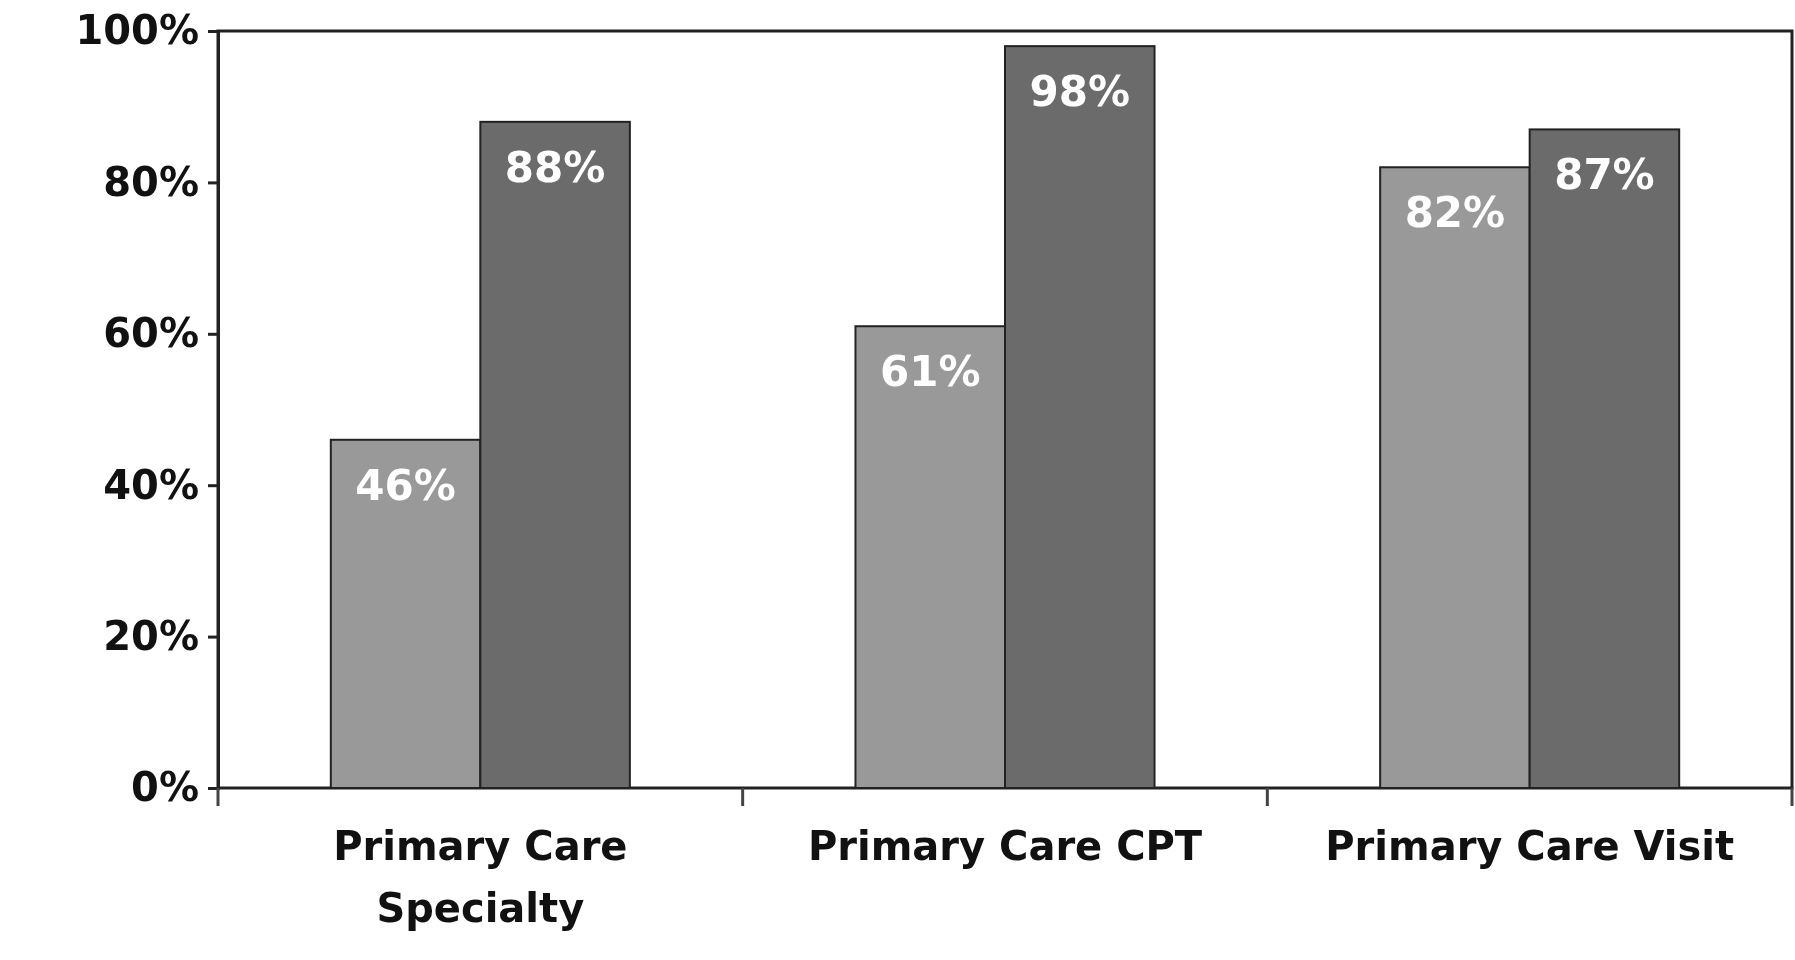 The image size is (1795, 960). Describe the element at coordinates (930, 372) in the screenshot. I see `data-label: 61%` at that location.